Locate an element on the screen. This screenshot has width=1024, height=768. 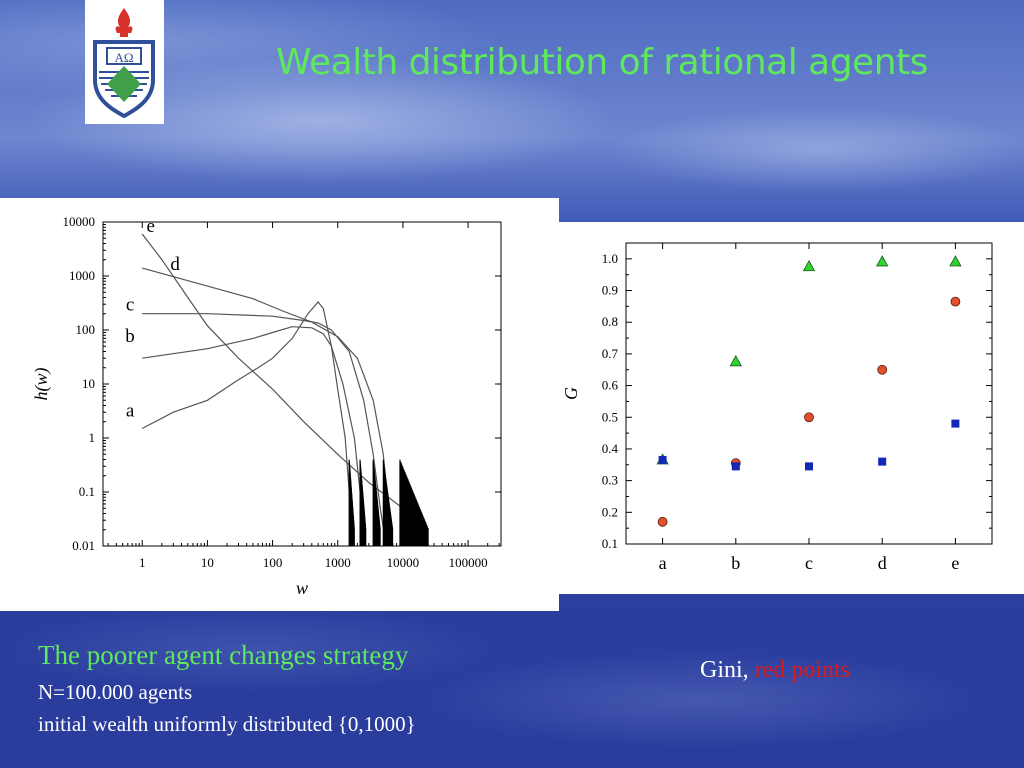
x-tick-label: e is located at coordinates (955, 563).